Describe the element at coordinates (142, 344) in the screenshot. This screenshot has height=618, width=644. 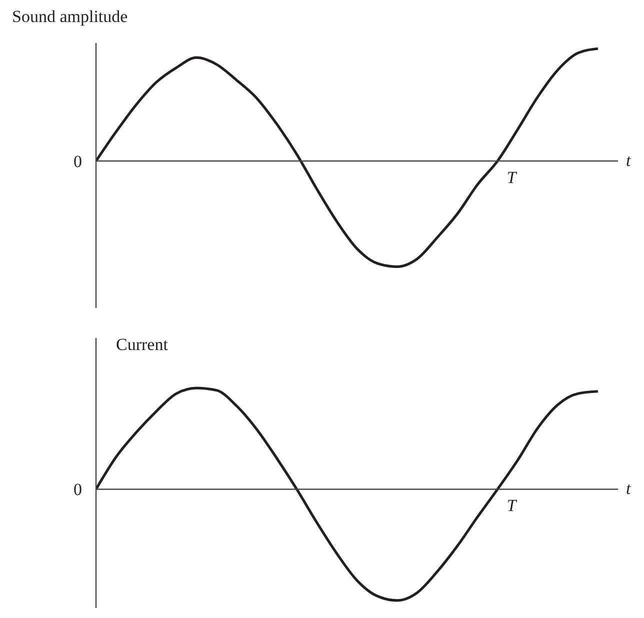
I see `y-axis-title: Current` at that location.